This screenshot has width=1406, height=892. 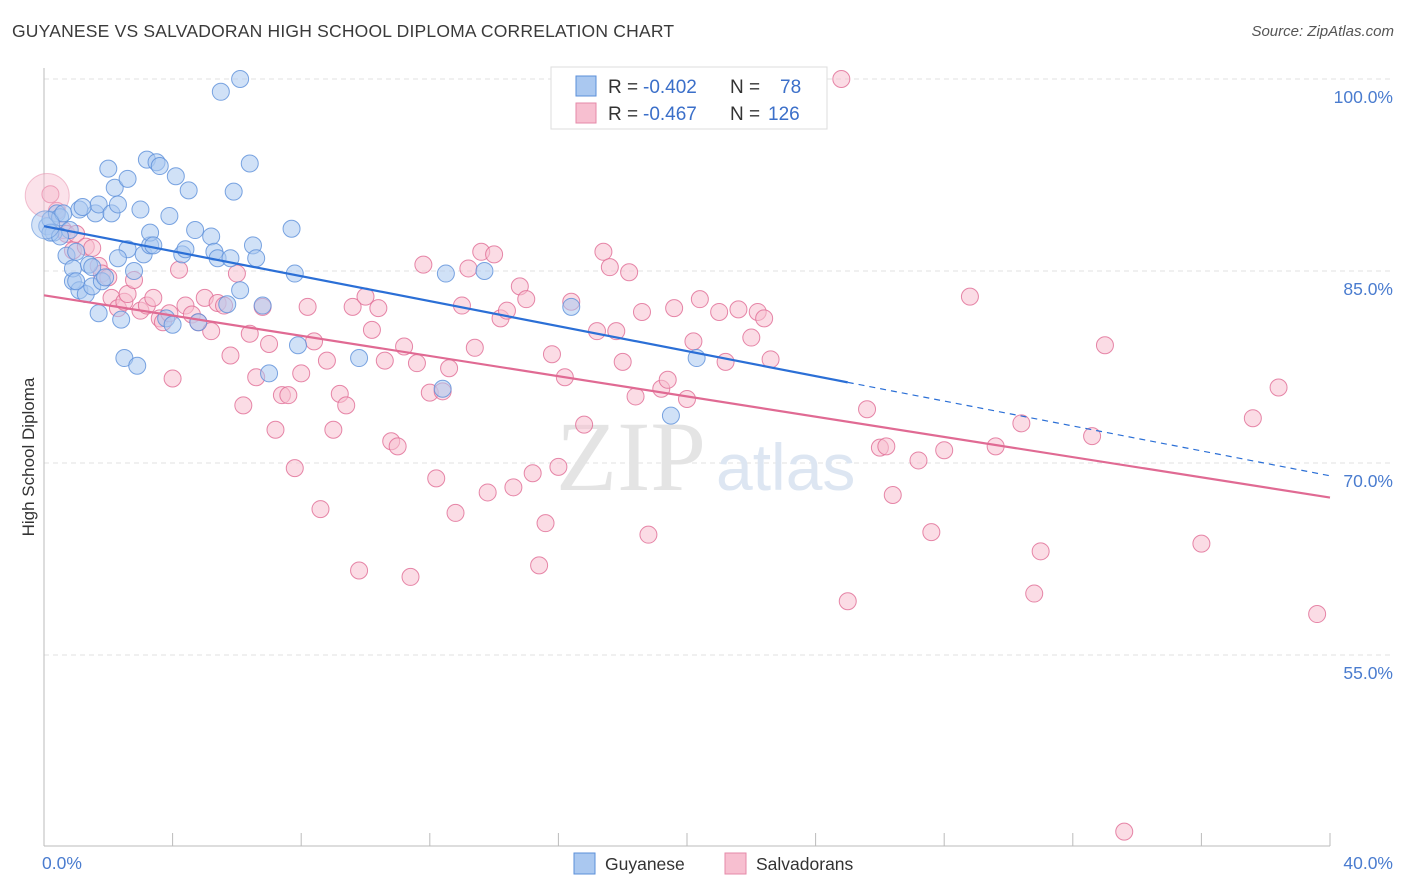 I want to click on guyanese-large-point, so click(x=46, y=225).